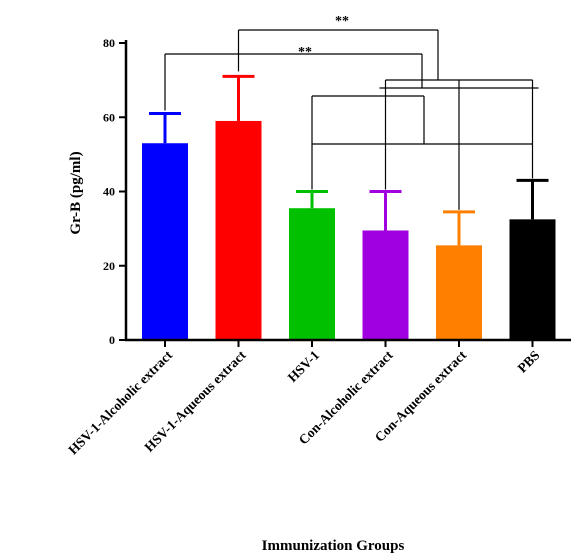 The width and height of the screenshot is (571, 559). I want to click on x-tick-label-2: HSV-1, so click(304, 366).